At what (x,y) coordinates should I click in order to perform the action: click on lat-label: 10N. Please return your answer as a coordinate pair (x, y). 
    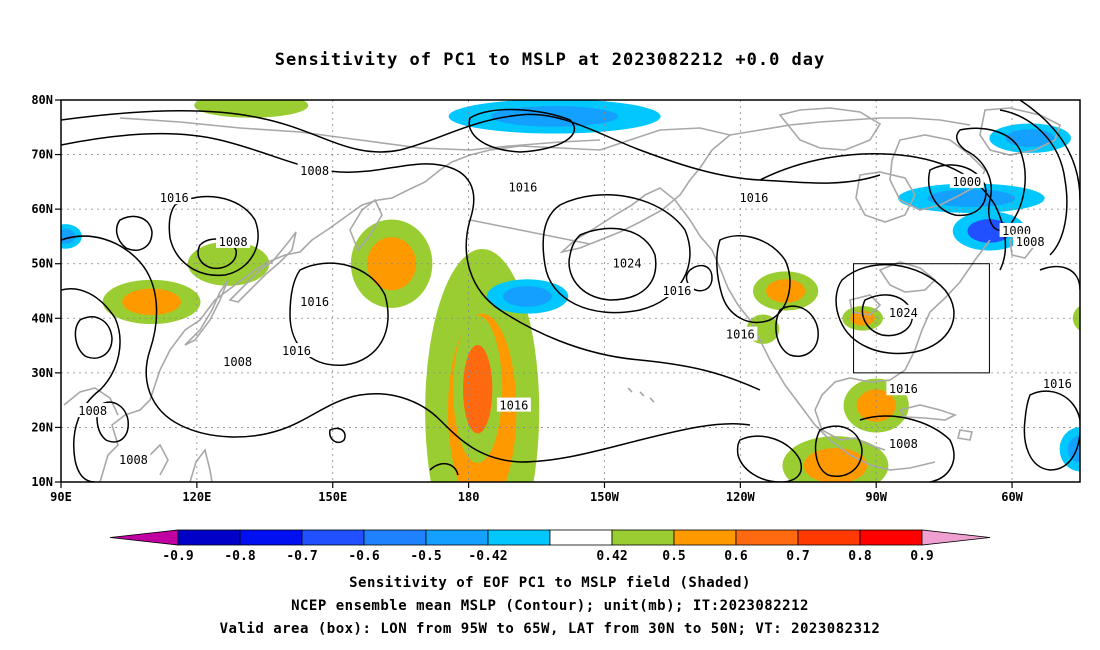
    Looking at the image, I should click on (42, 482).